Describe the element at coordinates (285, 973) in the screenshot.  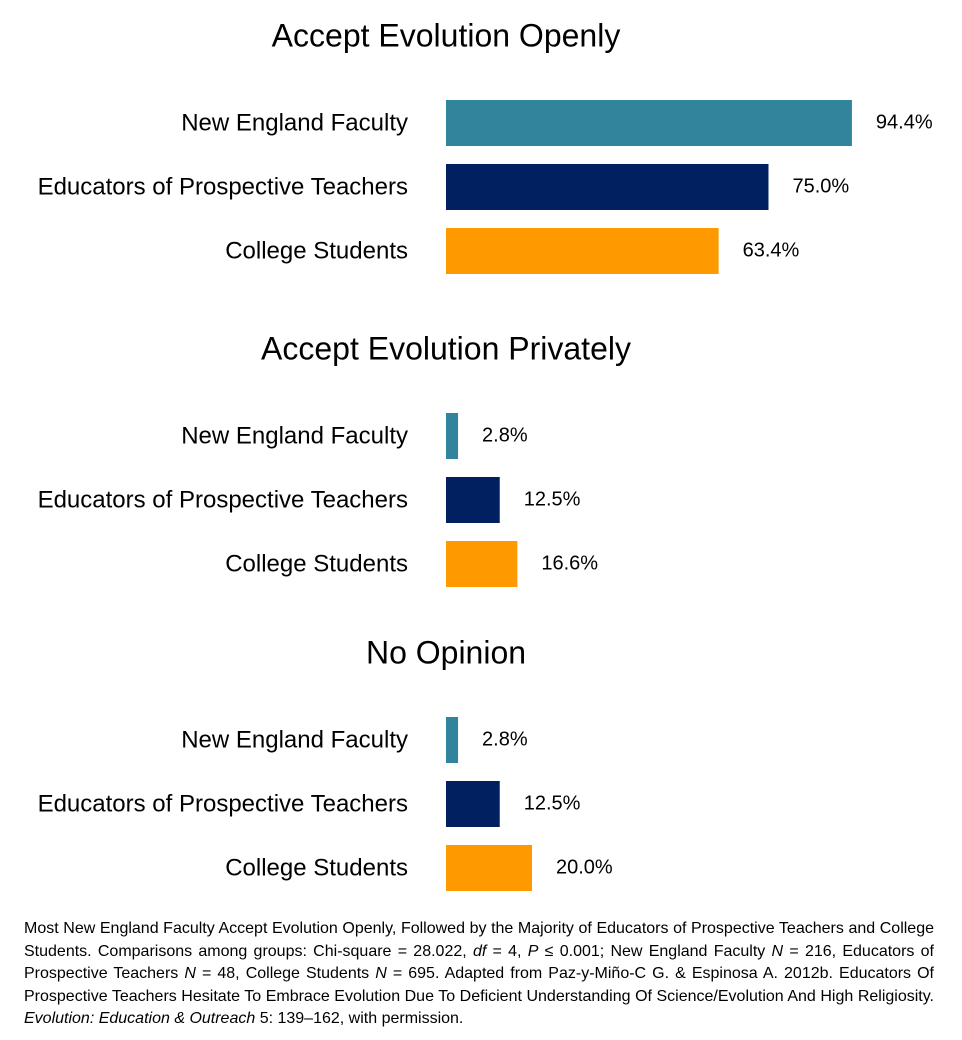
I see `caption-text: = 48, College Students` at that location.